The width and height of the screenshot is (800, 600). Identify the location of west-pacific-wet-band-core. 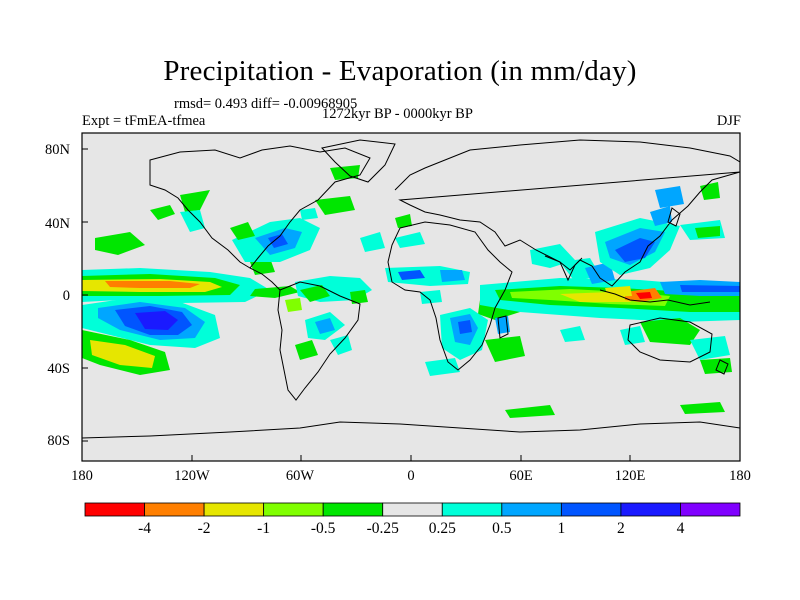
(710, 288).